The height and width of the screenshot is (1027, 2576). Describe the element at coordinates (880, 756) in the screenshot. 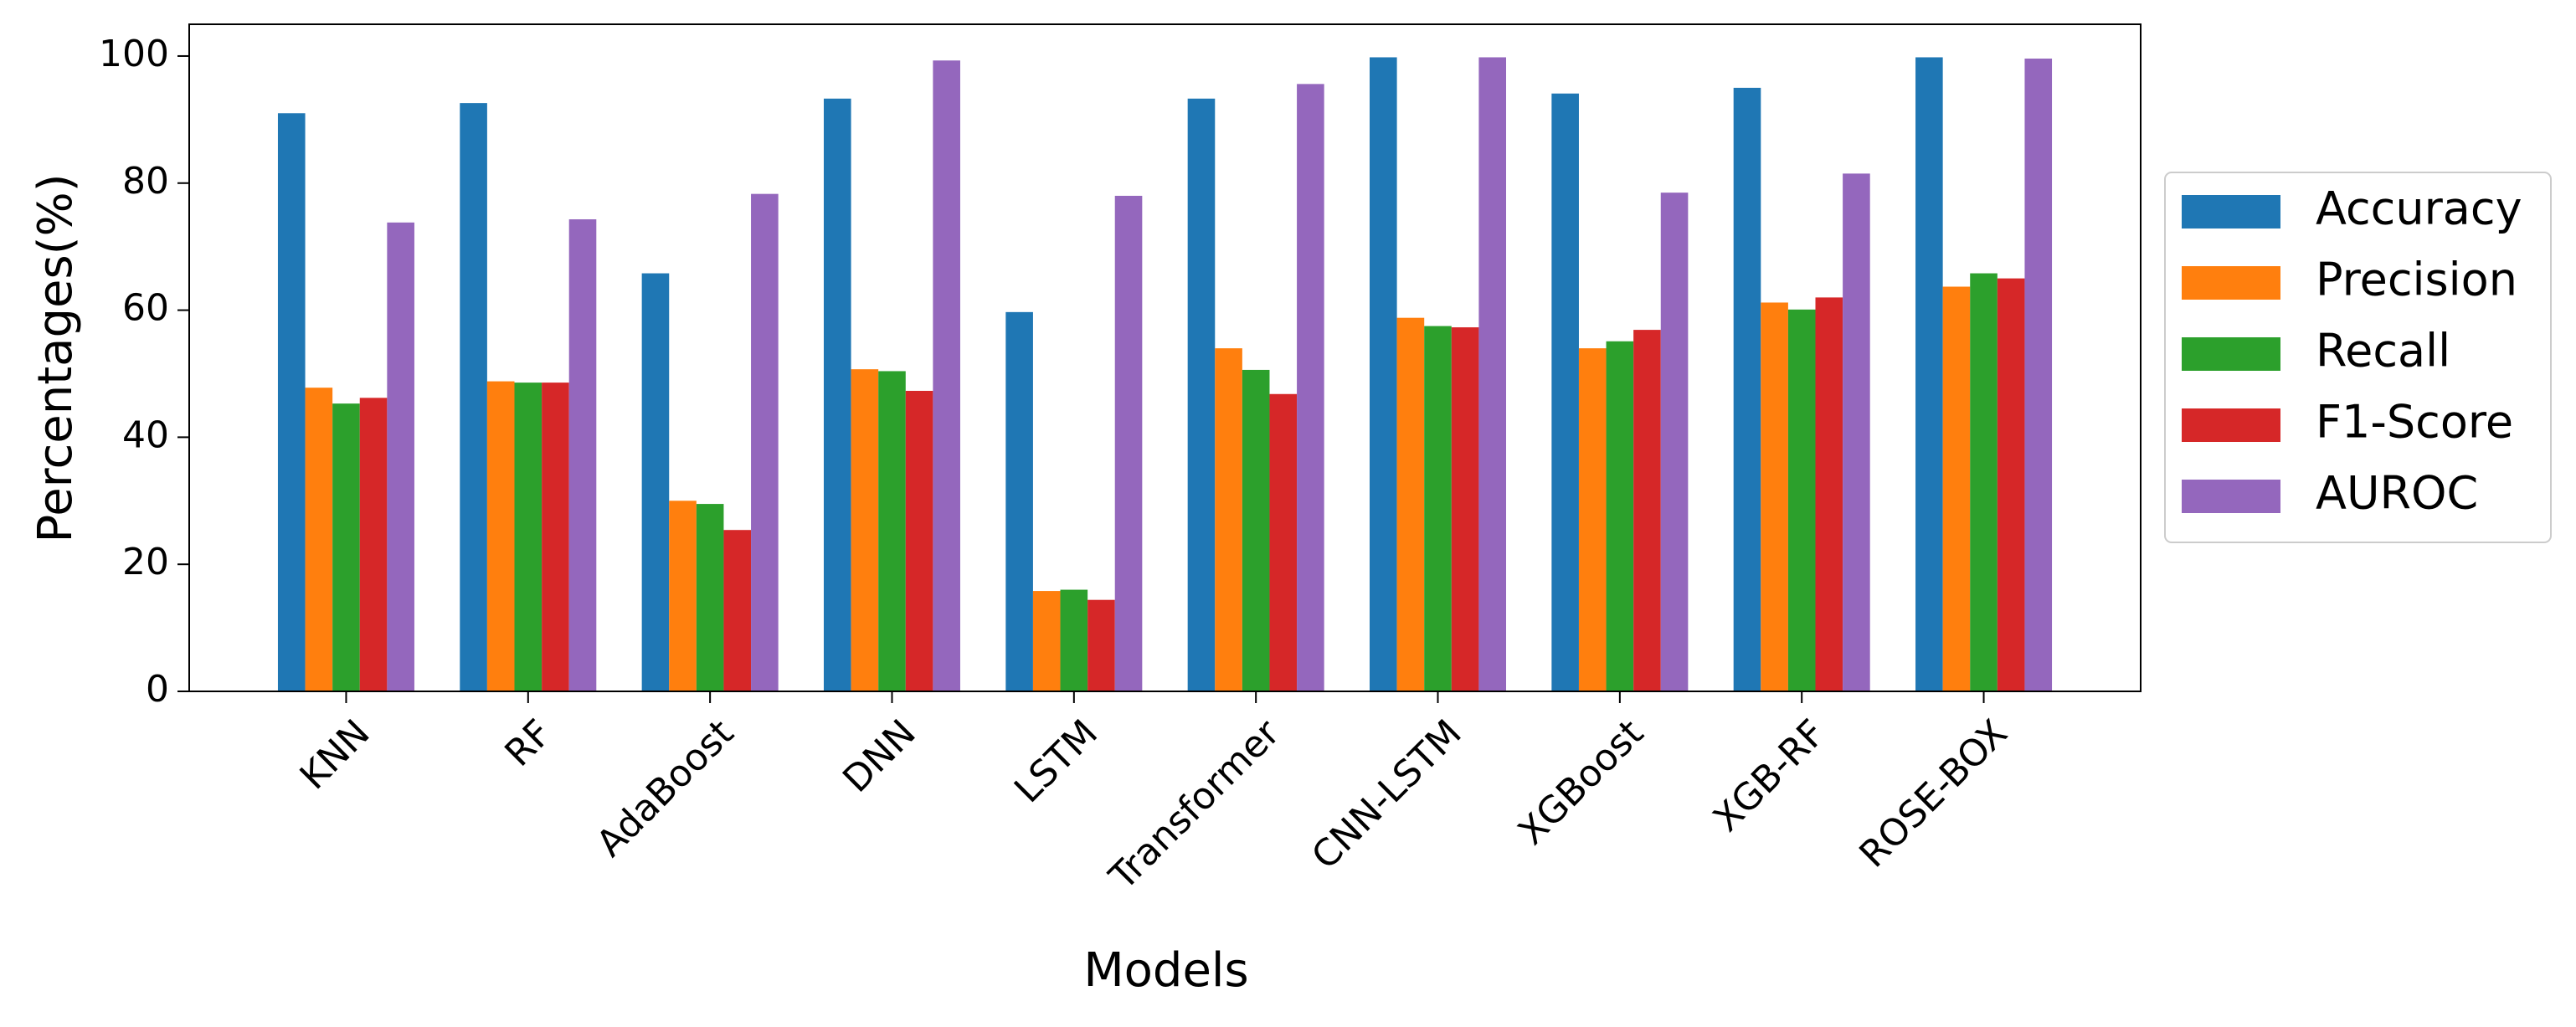

I see `x-tick-label: DNN` at that location.